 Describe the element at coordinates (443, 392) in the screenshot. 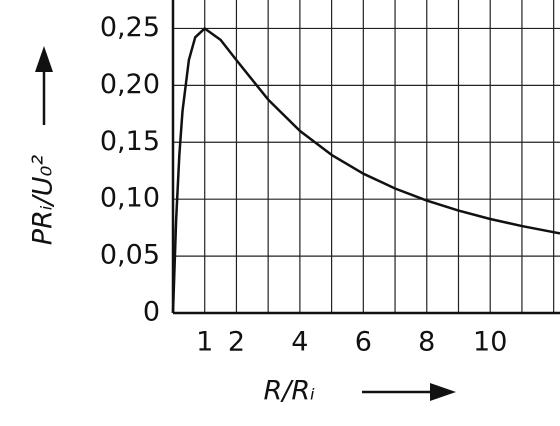

I see `x-arrow-head` at that location.